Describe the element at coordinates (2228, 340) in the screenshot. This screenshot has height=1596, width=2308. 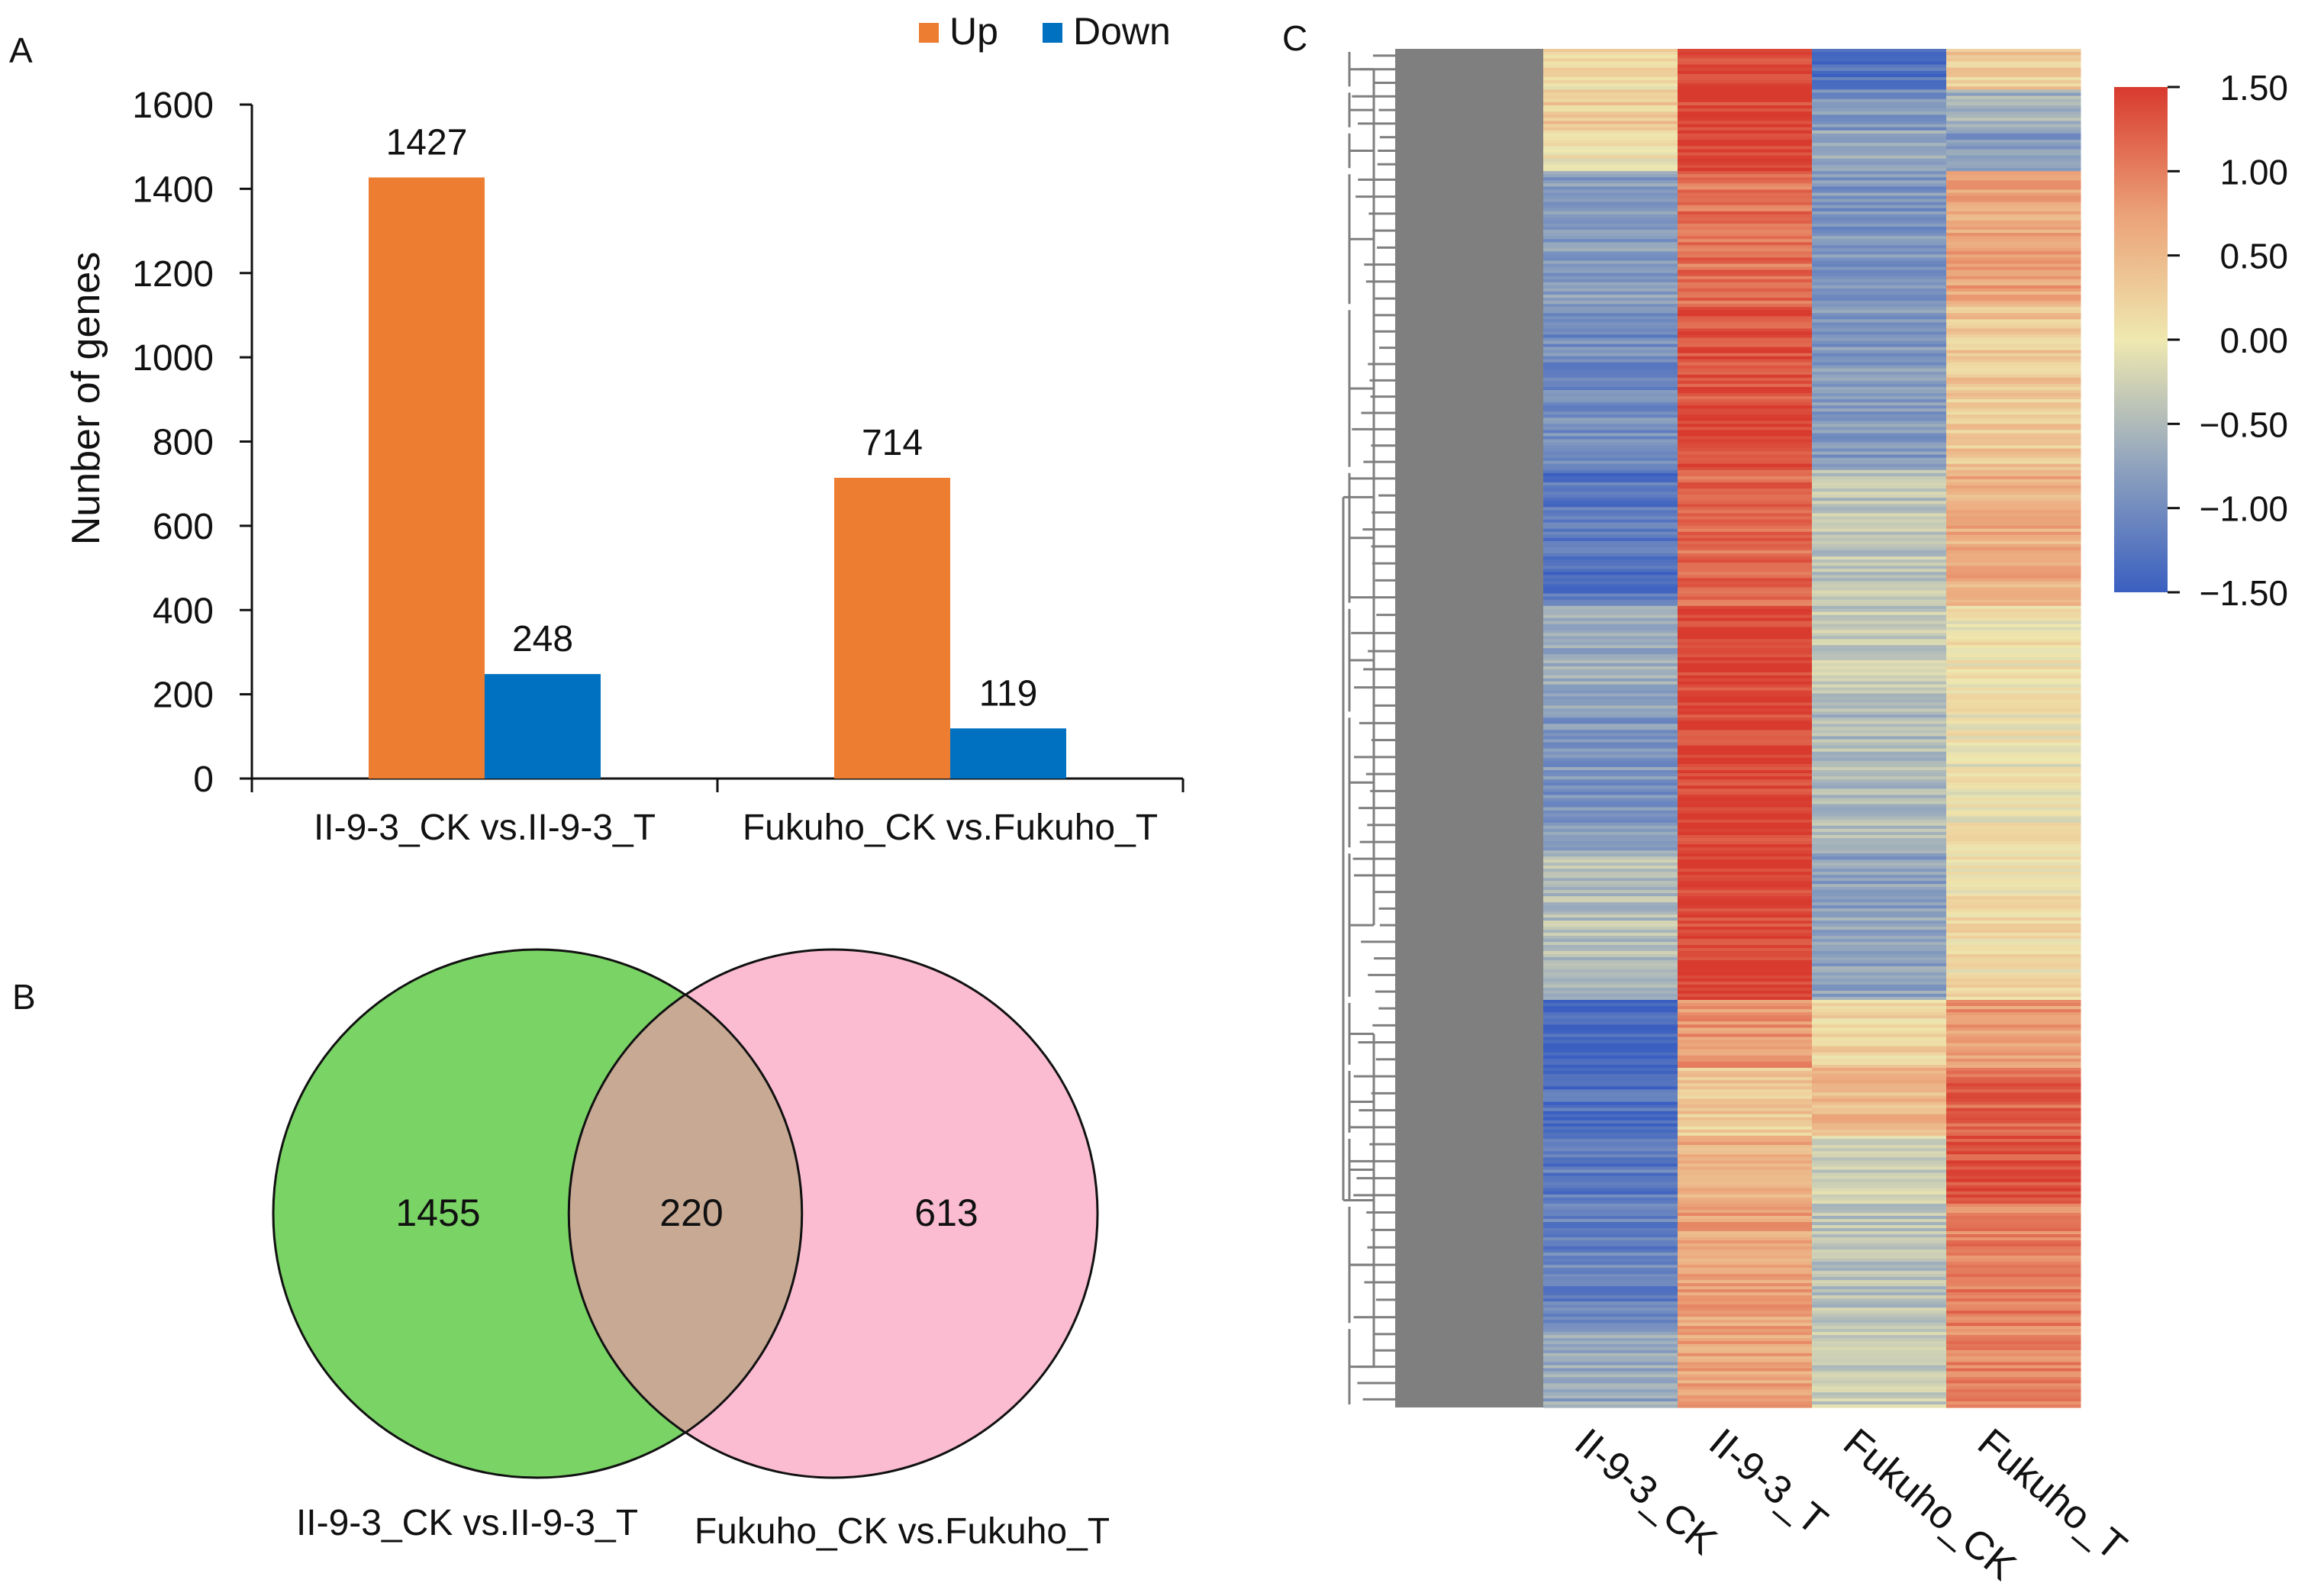
I see `color-scale-ticks: 1.501.000.500.00−0.50−1.00−1.50` at that location.